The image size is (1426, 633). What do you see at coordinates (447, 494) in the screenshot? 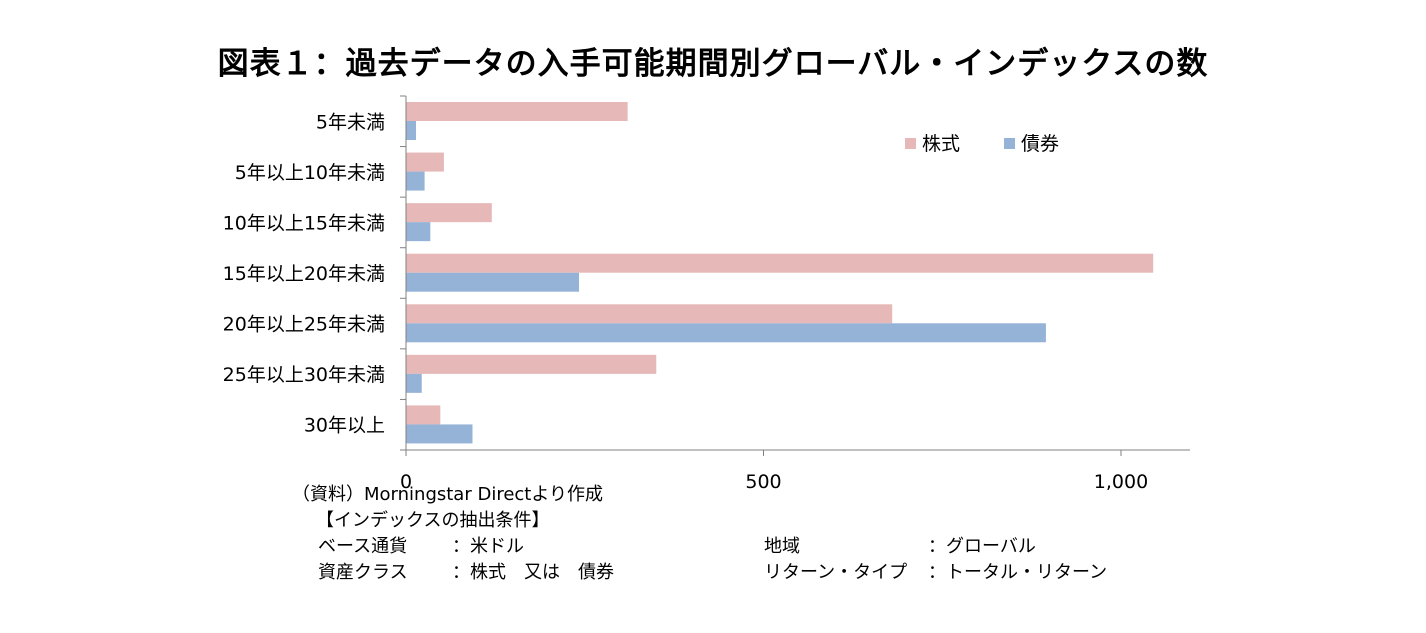
I see `source-note: （資料）Morningstar Directより作成` at bounding box center [447, 494].